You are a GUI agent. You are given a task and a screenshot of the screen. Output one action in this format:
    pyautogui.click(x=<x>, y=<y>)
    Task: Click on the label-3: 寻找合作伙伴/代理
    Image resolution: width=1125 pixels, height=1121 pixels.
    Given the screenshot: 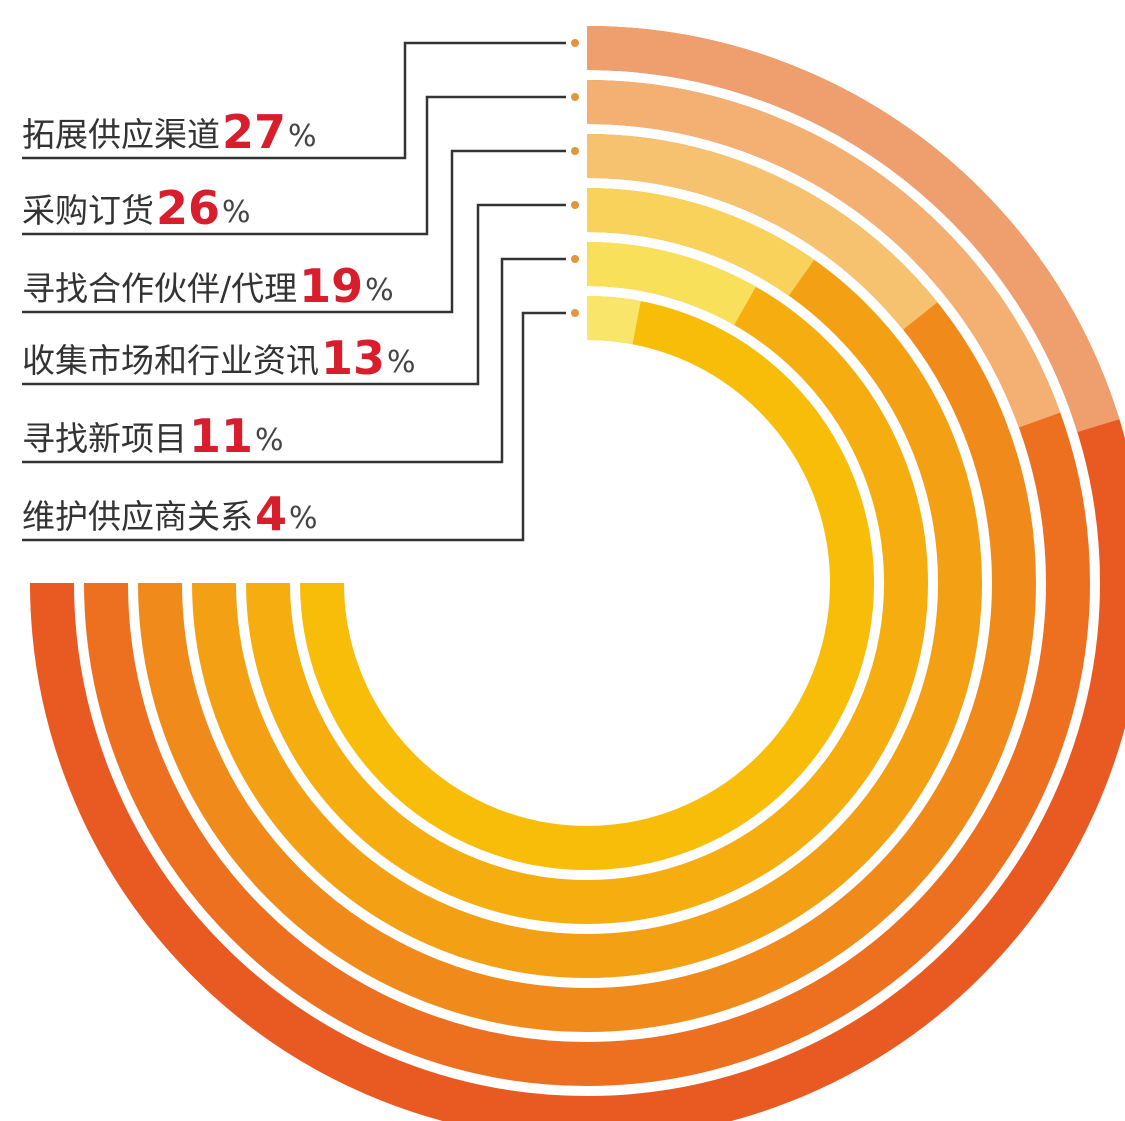 What is the action you would take?
    pyautogui.click(x=159, y=288)
    